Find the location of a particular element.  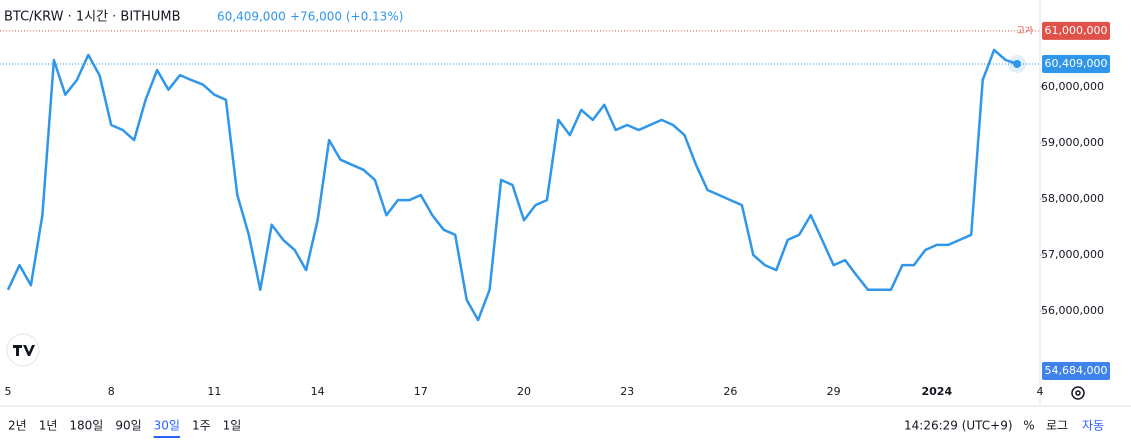

y-tick-label: 57,000,000 is located at coordinates (1072, 254).